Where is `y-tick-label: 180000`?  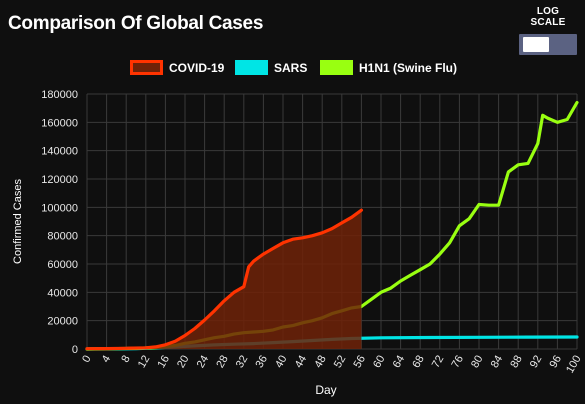 y-tick-label: 180000 is located at coordinates (59, 95).